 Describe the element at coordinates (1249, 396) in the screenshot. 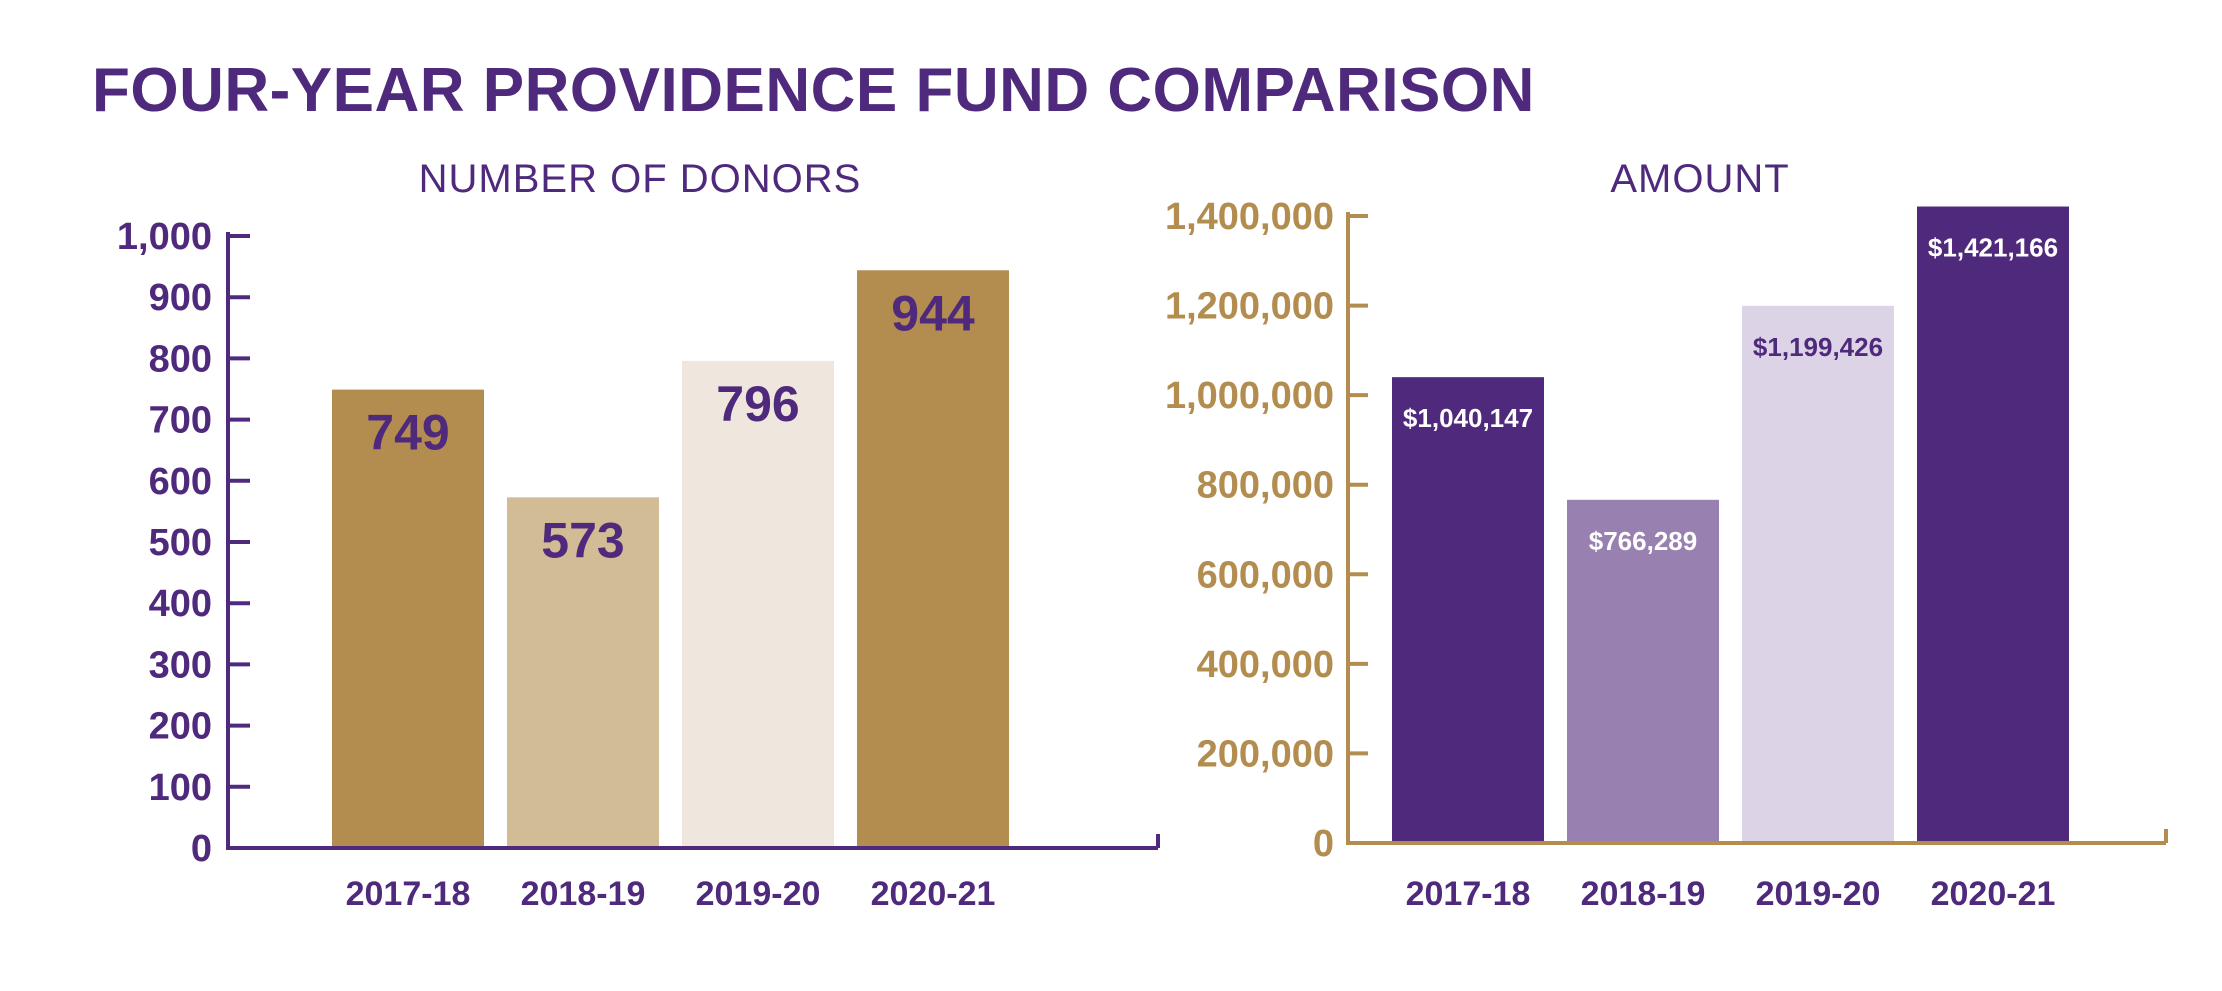

I see `amount-y-tick-label: 1,000,000` at that location.